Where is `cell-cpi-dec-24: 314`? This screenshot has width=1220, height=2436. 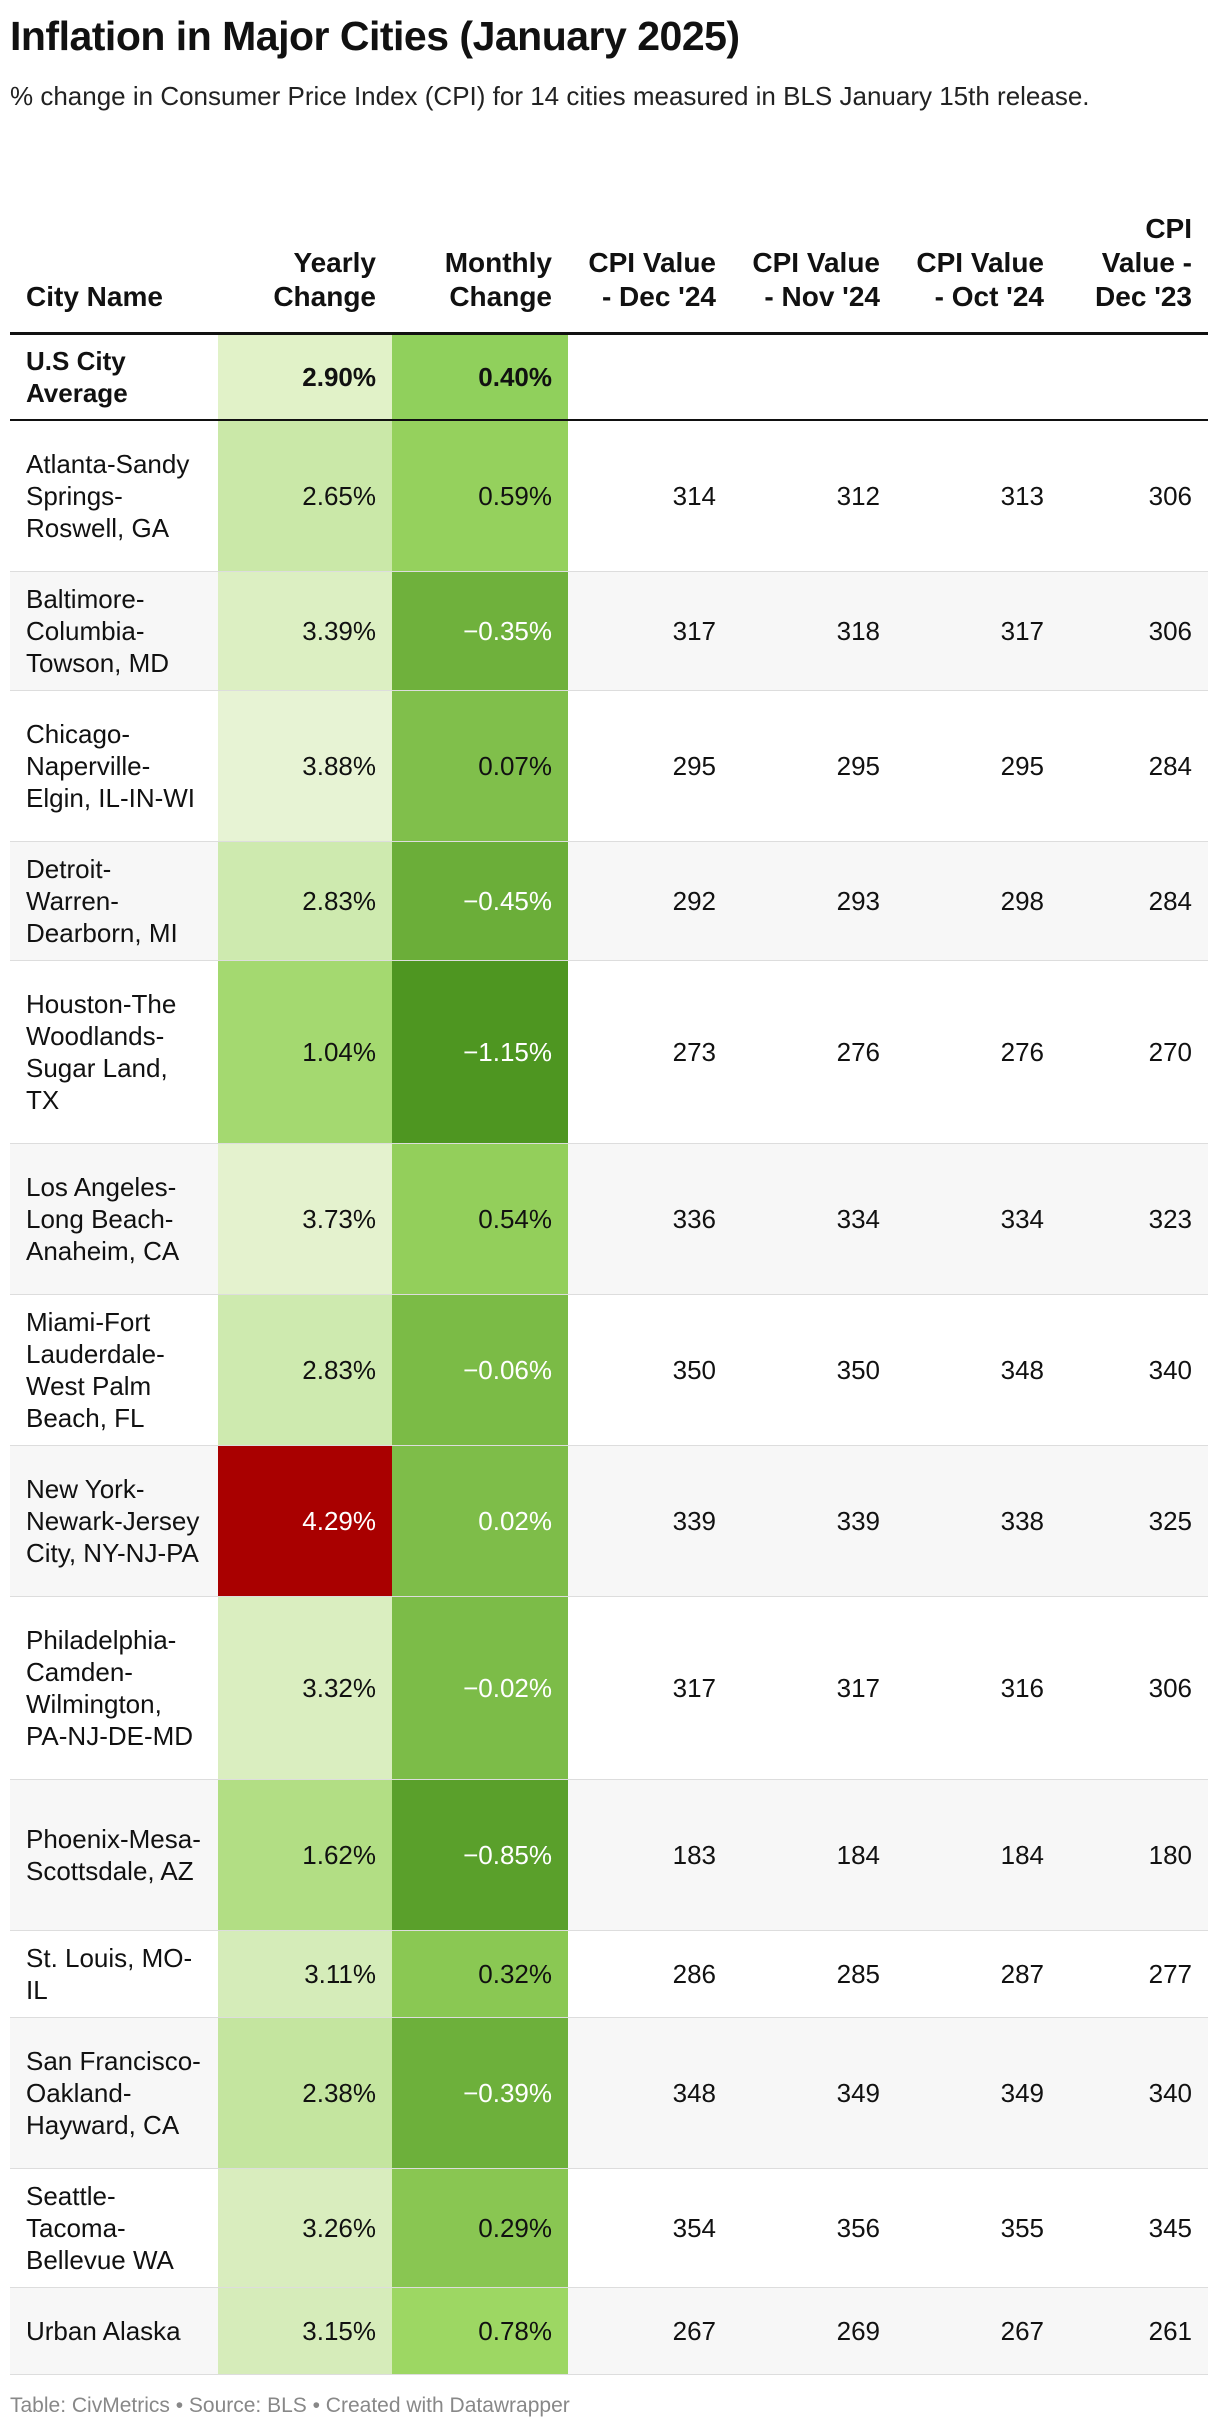
cell-cpi-dec-24: 314 is located at coordinates (650, 496).